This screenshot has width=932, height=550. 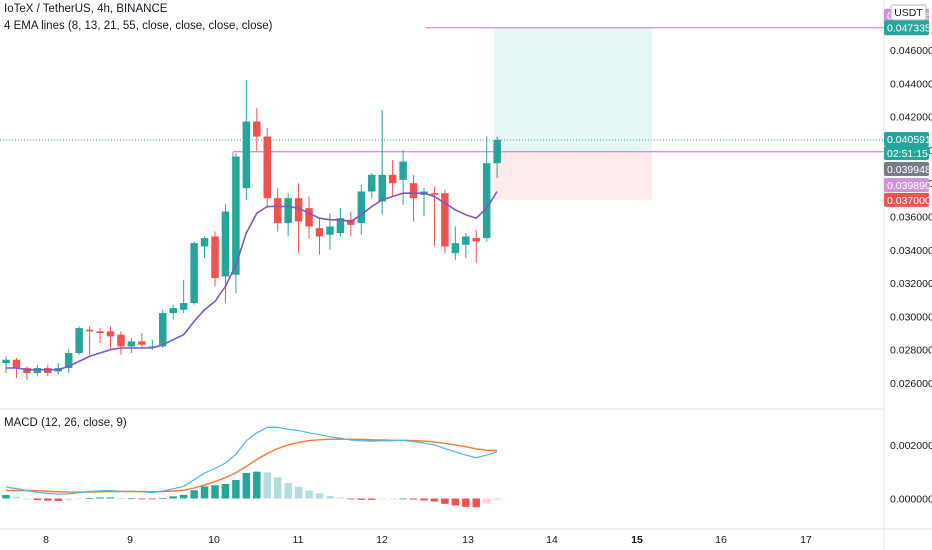 I want to click on ema-price-tag-text: 0.039948, so click(x=909, y=170).